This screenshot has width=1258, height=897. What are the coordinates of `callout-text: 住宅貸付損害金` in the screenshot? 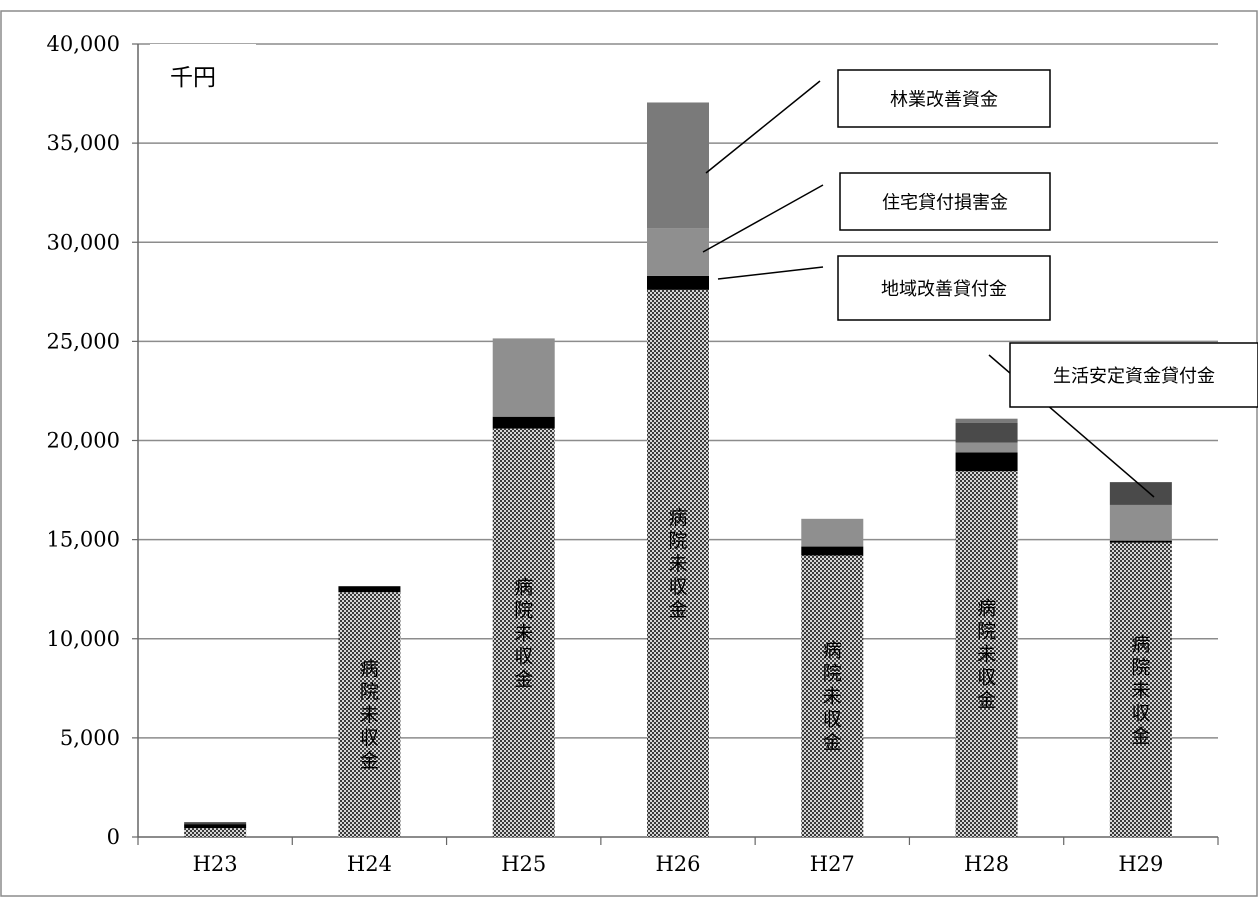 It's located at (945, 203).